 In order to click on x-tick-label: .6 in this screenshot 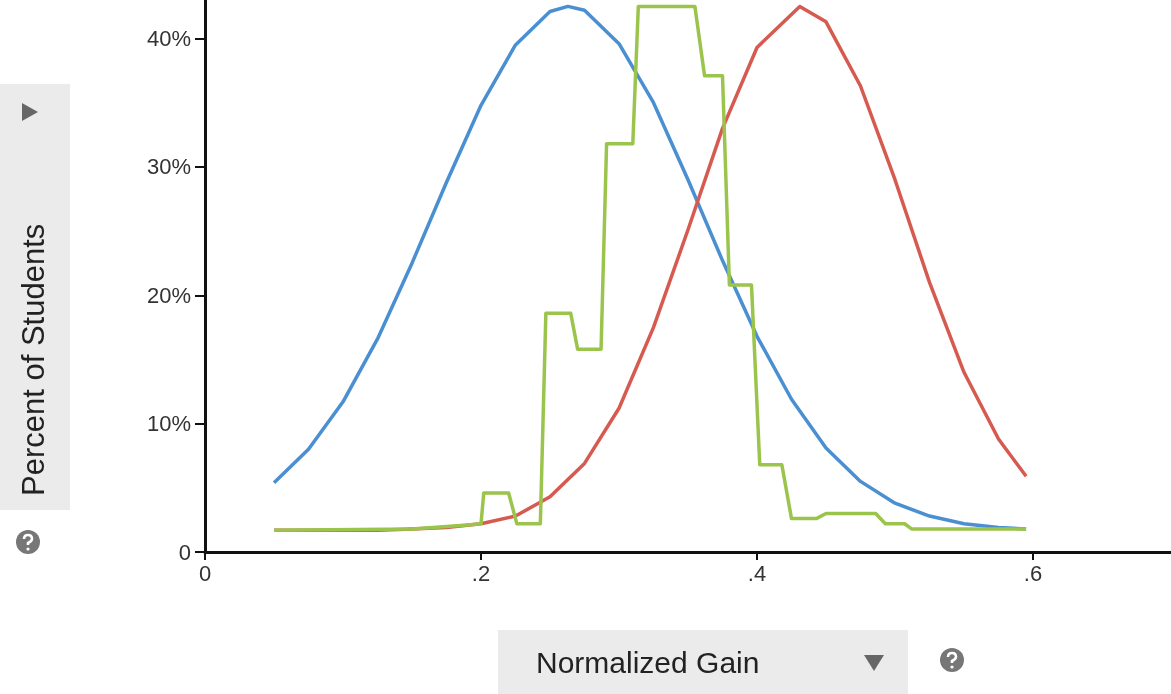, I will do `click(1033, 573)`.